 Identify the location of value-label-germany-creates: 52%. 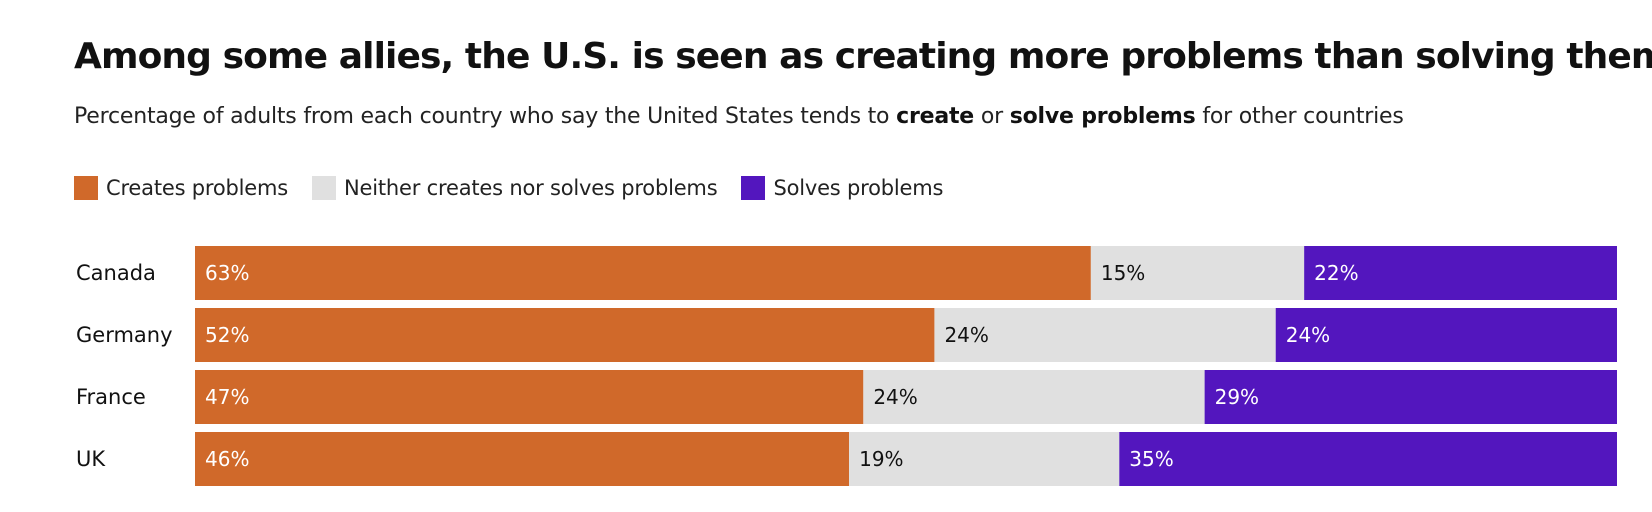
(227, 335).